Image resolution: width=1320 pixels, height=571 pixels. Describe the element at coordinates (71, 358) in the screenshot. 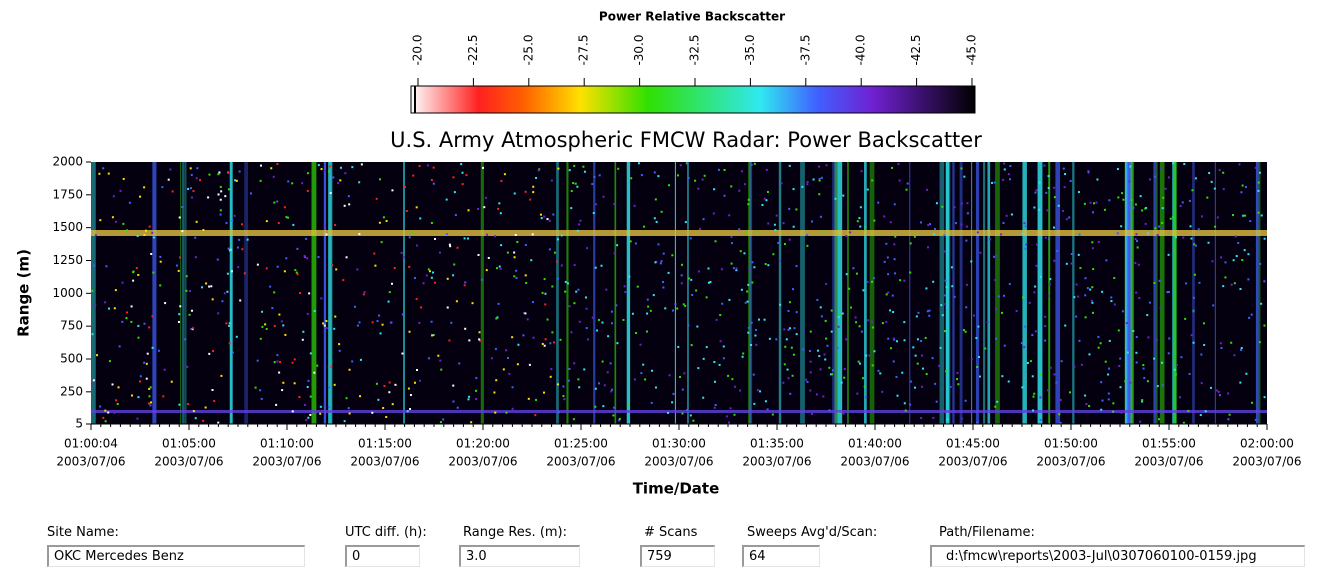

I see `y-tick-label: 500` at that location.